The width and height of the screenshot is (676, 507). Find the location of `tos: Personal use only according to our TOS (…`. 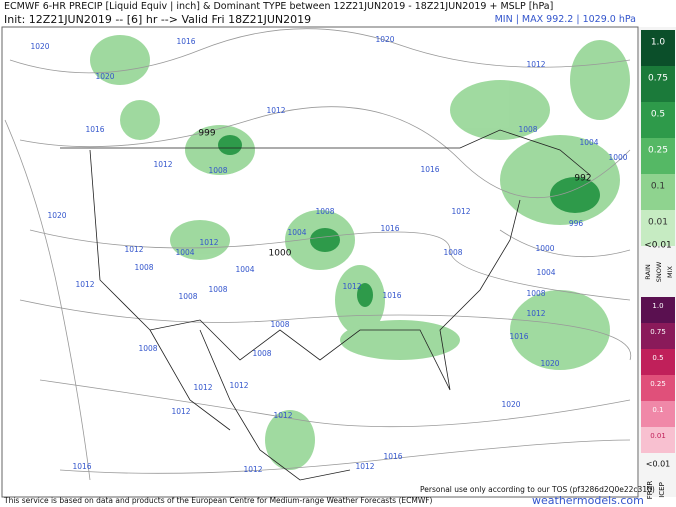

tos: Personal use only according to our TOS (… is located at coordinates (537, 489).